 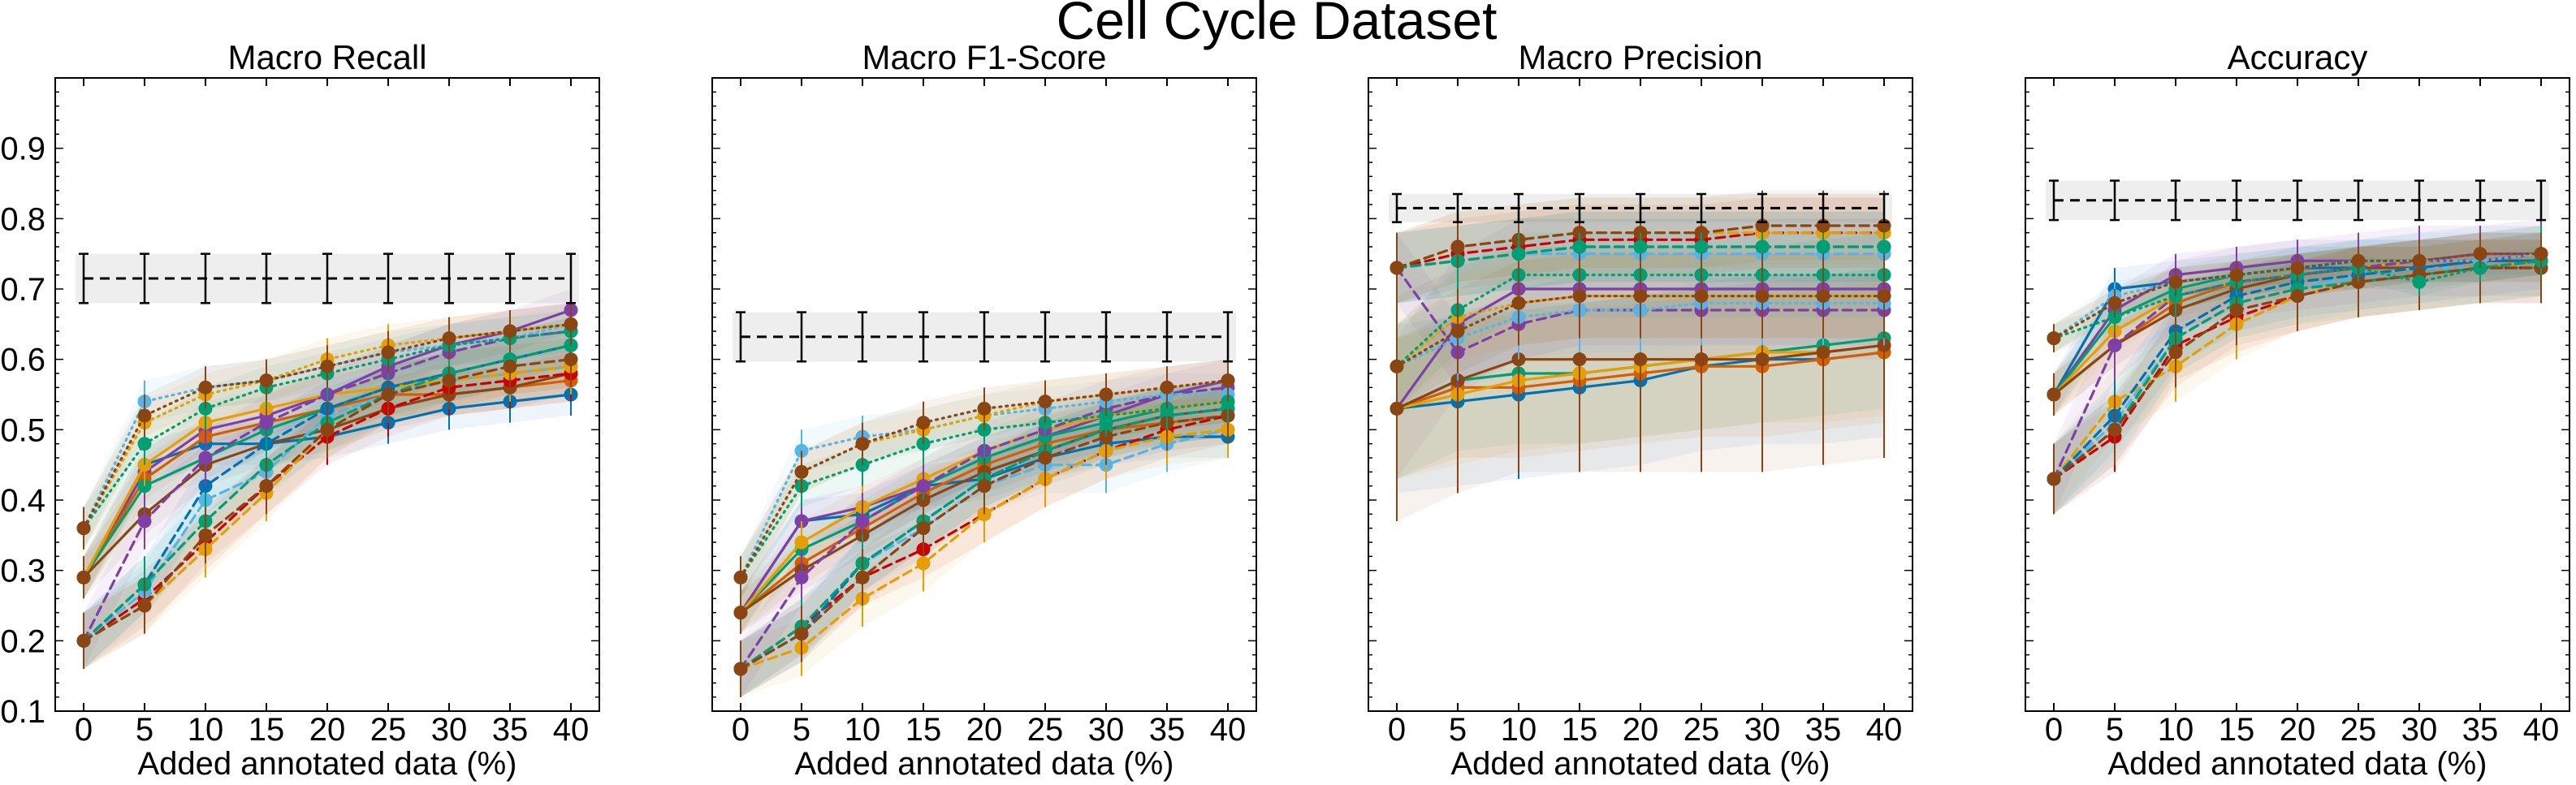 I want to click on series-4-point, so click(x=801, y=542).